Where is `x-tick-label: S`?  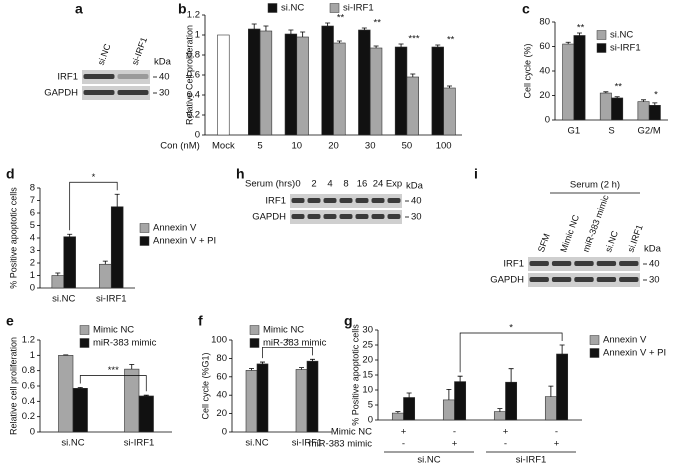 x-tick-label: S is located at coordinates (611, 131).